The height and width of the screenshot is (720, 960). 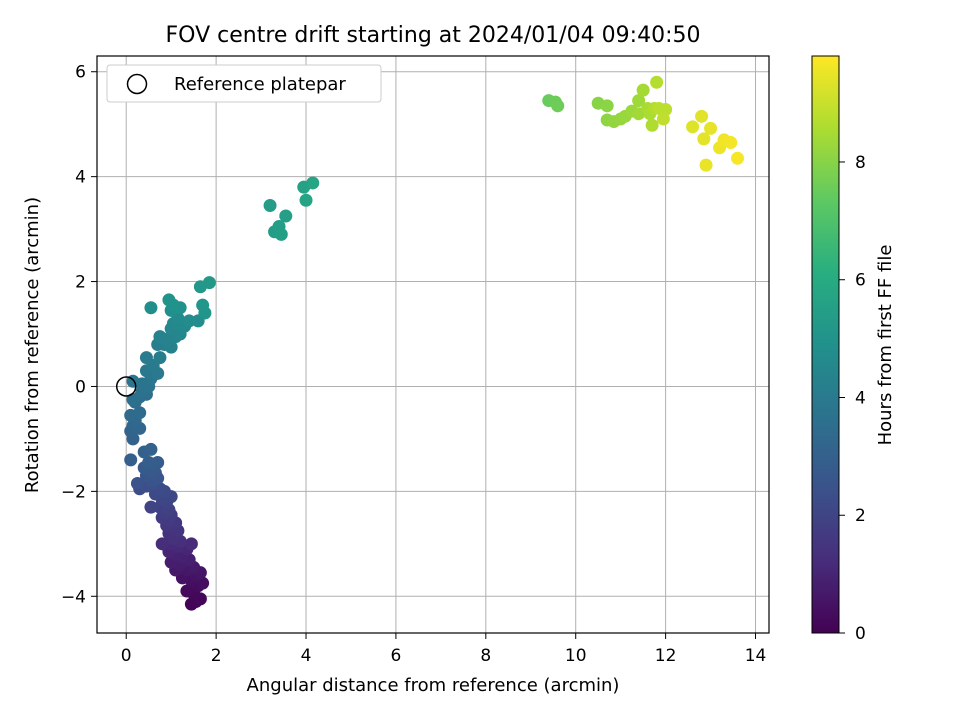 I want to click on reference-platepar-marker, so click(x=126, y=386).